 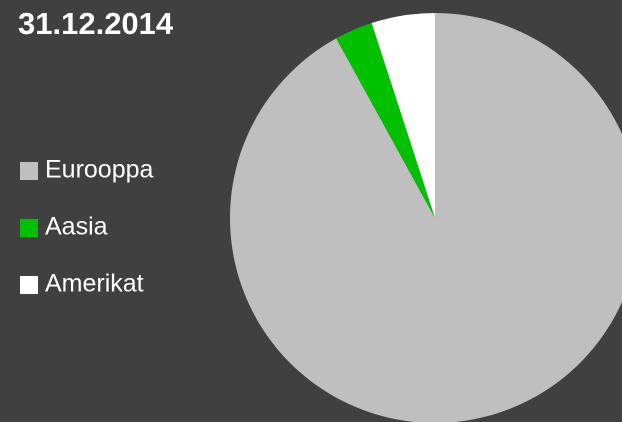 What do you see at coordinates (99, 170) in the screenshot?
I see `legend-label: Eurooppa` at bounding box center [99, 170].